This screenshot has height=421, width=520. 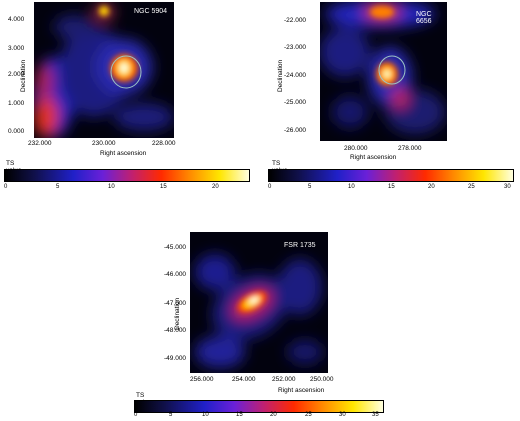 I want to click on y-tick: -26.000, so click(x=295, y=130).